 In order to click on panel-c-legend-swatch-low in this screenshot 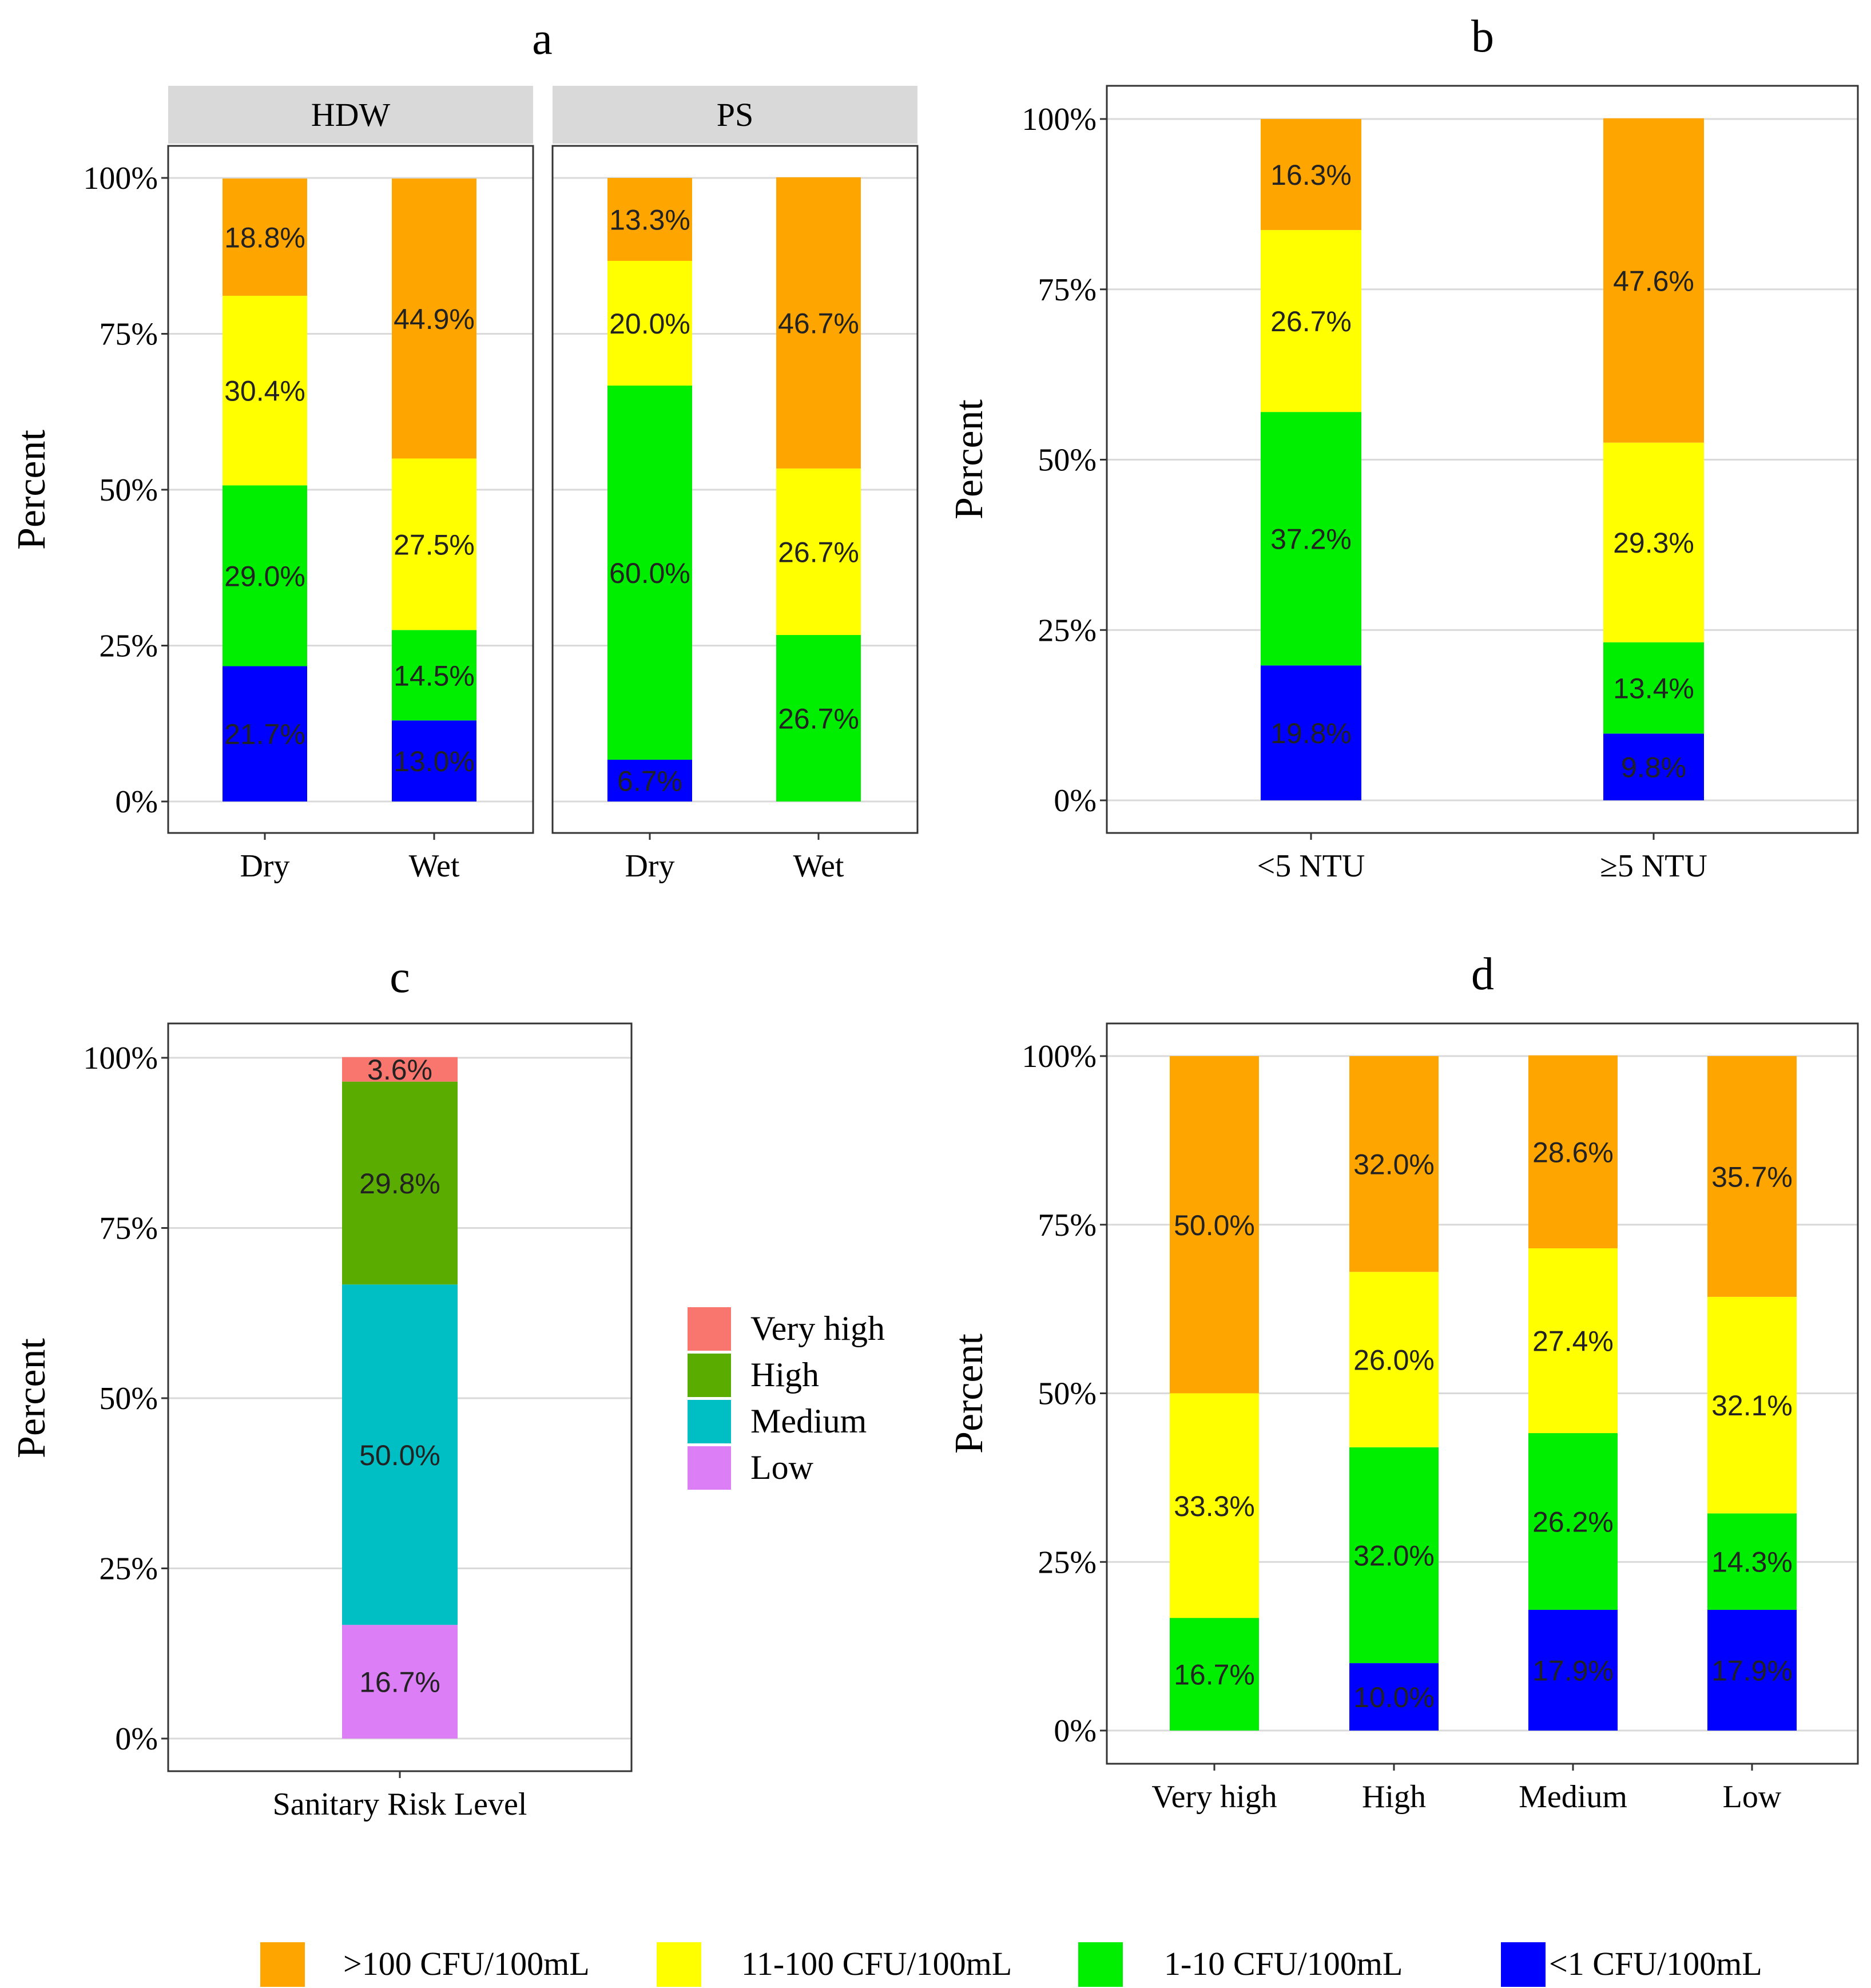, I will do `click(709, 1468)`.